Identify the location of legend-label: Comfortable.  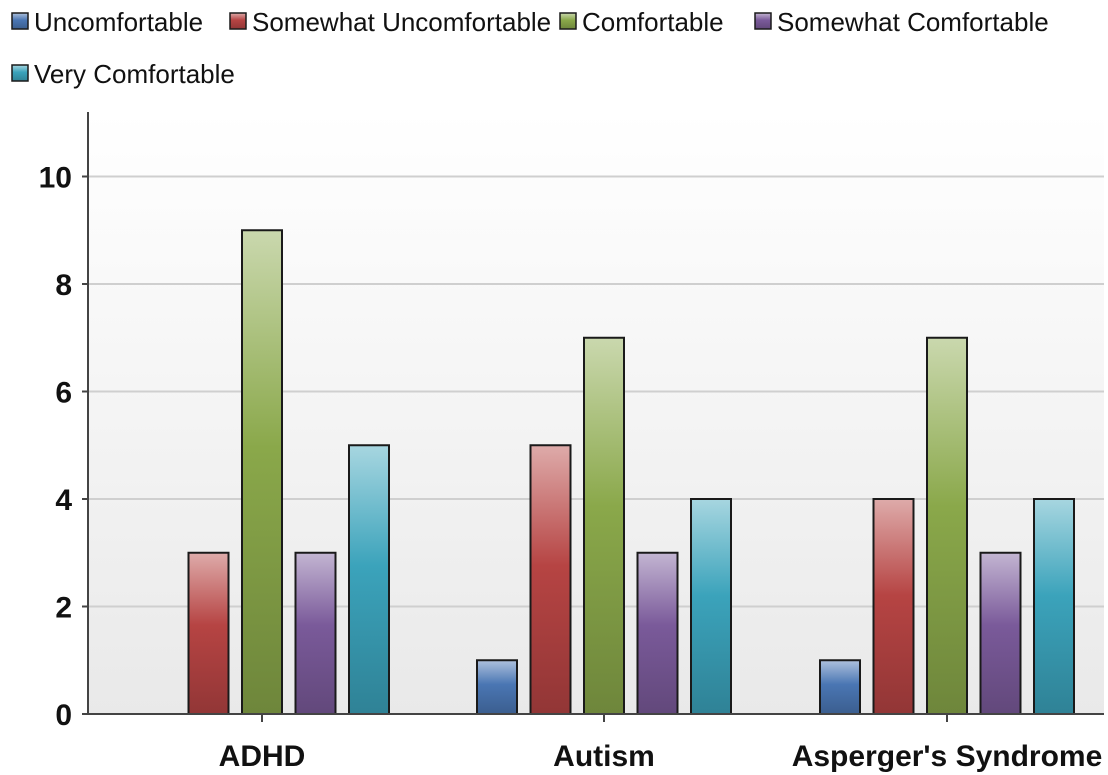
(653, 22).